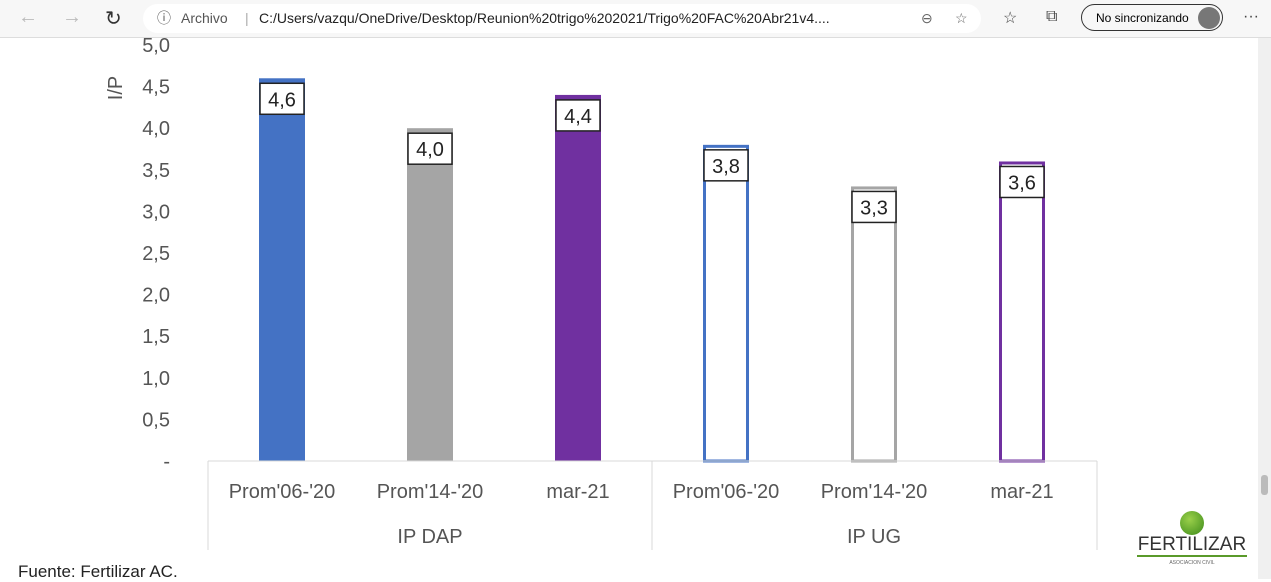 Image resolution: width=1271 pixels, height=582 pixels. What do you see at coordinates (166, 462) in the screenshot?
I see `y-tick-label: -` at bounding box center [166, 462].